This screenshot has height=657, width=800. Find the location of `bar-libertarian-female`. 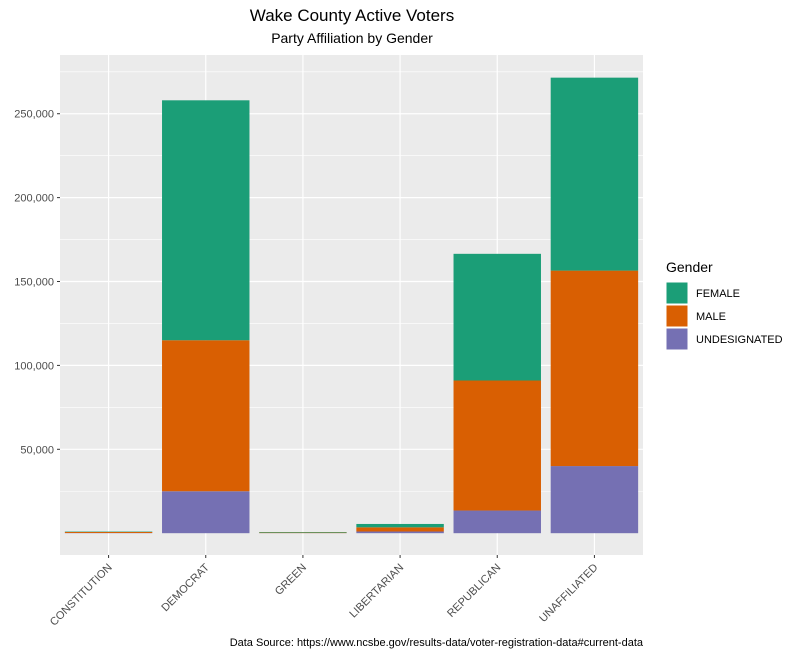

bar-libertarian-female is located at coordinates (400, 525).